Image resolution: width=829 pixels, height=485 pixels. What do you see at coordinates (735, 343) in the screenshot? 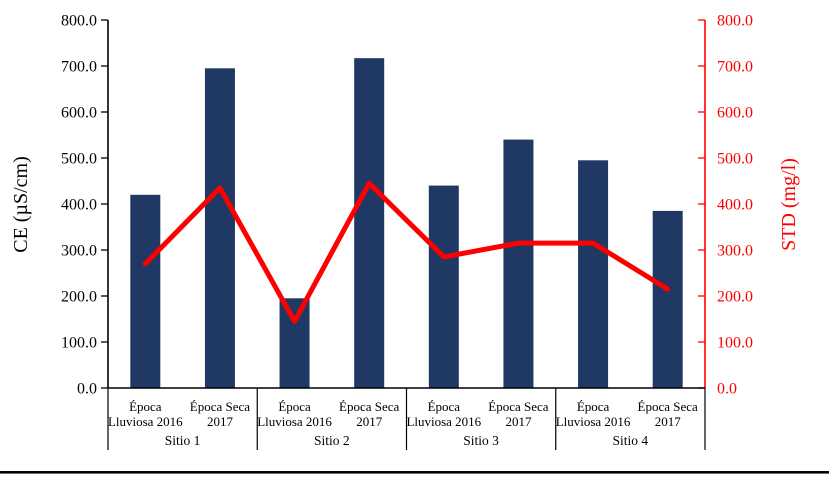
I see `right-tick-label-1: 100.0` at bounding box center [735, 343].